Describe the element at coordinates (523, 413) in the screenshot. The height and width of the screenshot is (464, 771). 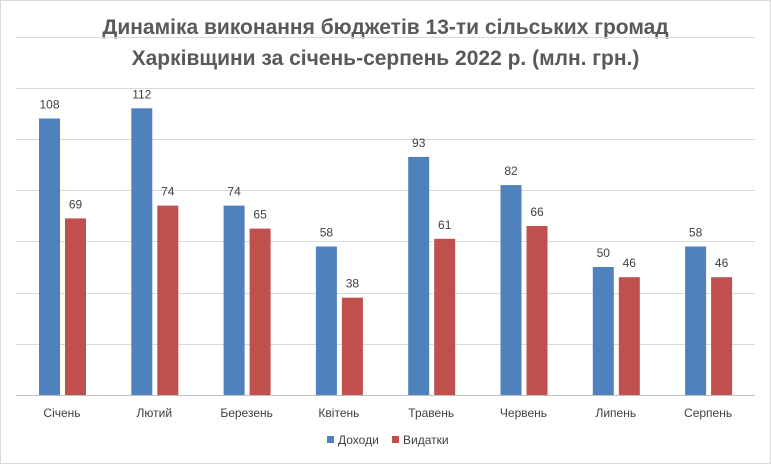
I see `x-tick-label: Червень` at that location.